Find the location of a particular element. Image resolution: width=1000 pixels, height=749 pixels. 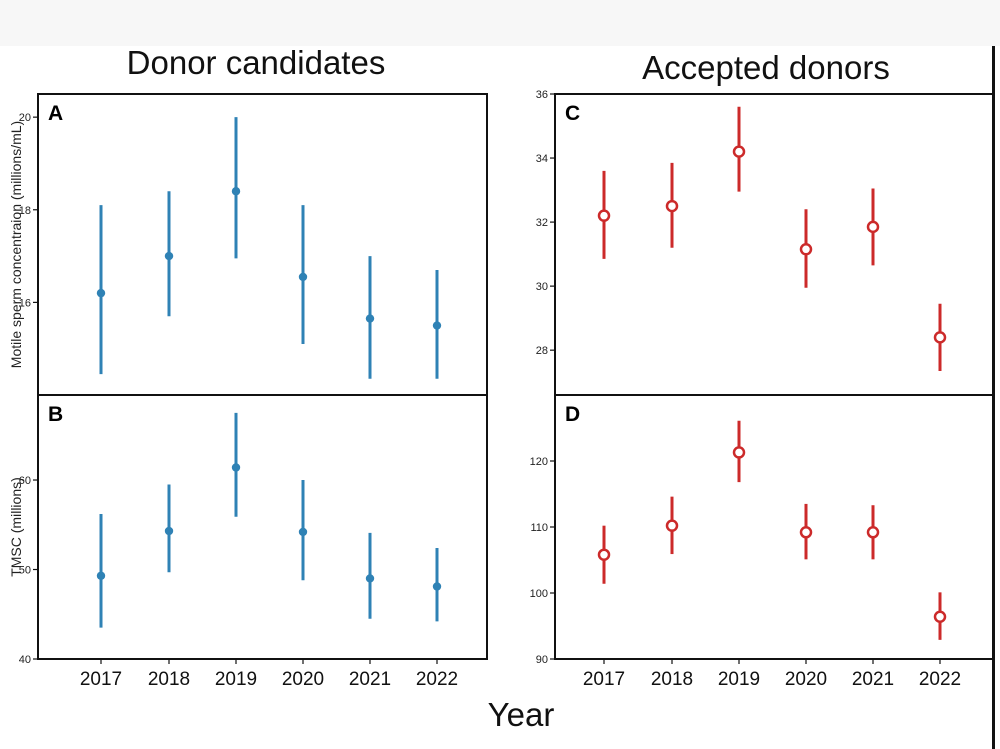

panel-letter: B is located at coordinates (55, 414).